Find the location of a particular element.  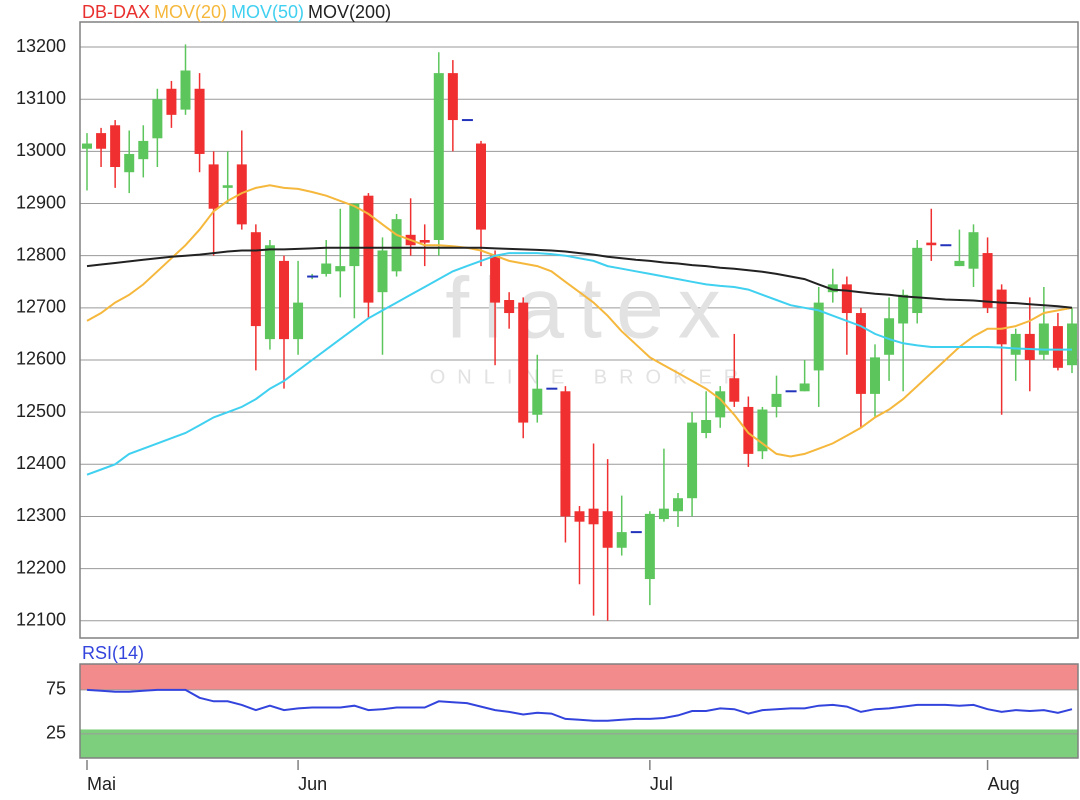

y-tick-label: 12800 is located at coordinates (41, 254).